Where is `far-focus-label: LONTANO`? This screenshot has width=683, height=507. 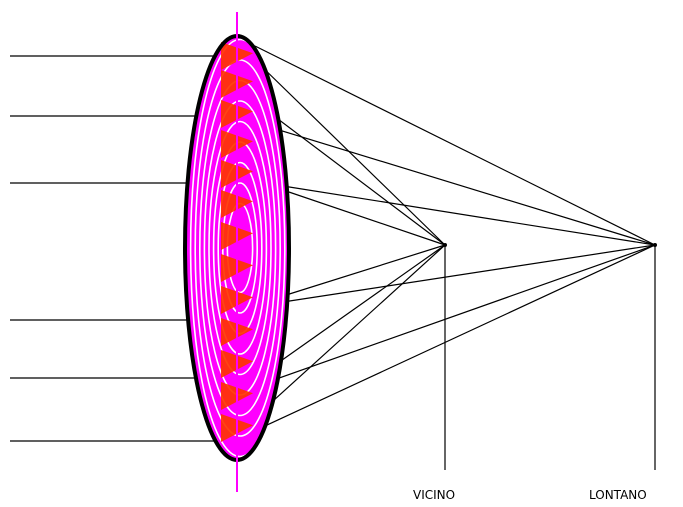 far-focus-label: LONTANO is located at coordinates (618, 495).